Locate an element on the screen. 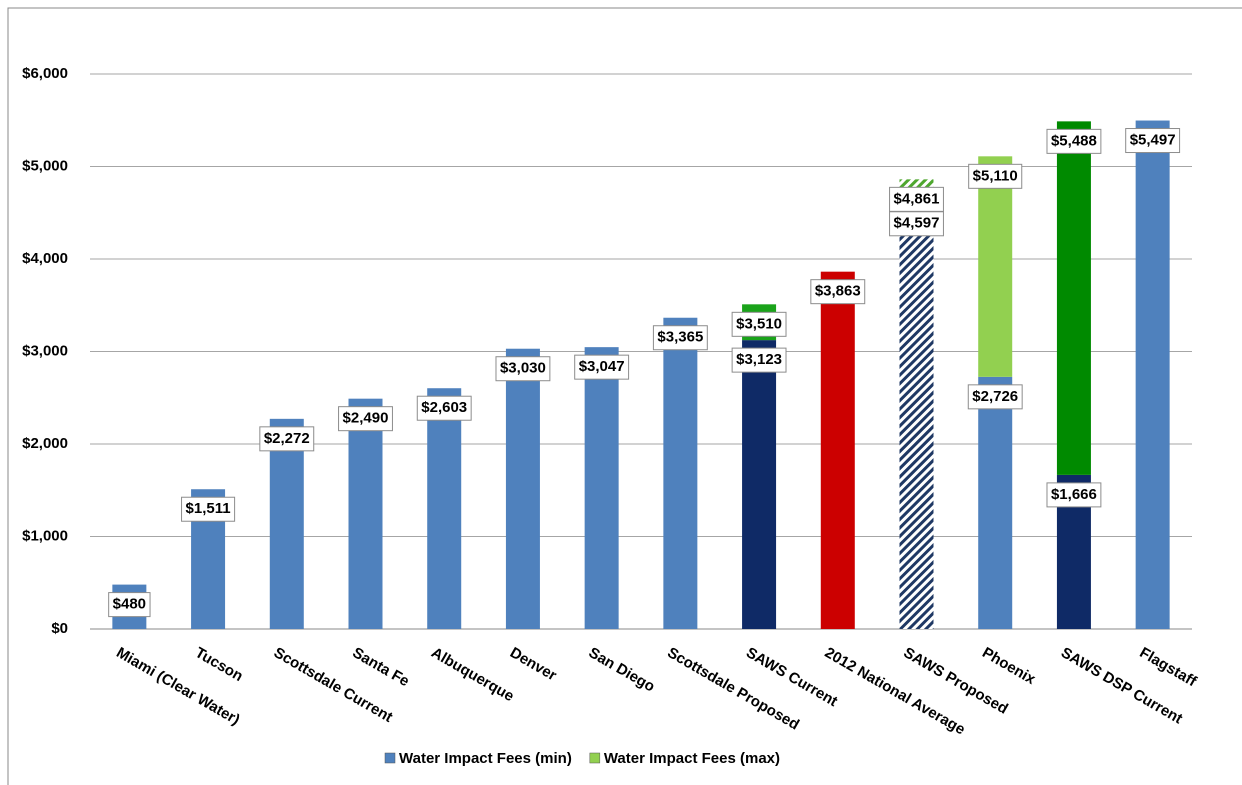  data-label: $5,497 is located at coordinates (1153, 141).